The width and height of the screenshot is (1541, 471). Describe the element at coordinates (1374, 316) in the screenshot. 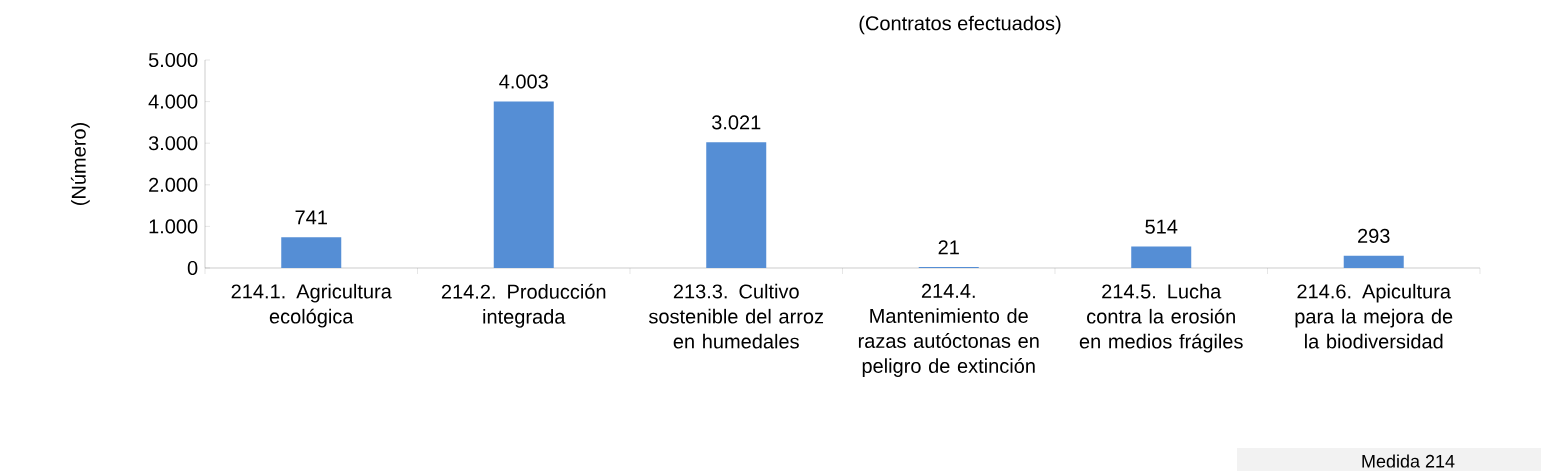

I see `x-tick-label: 214.6. Apicultura para la mejora de la biodiversidad` at that location.